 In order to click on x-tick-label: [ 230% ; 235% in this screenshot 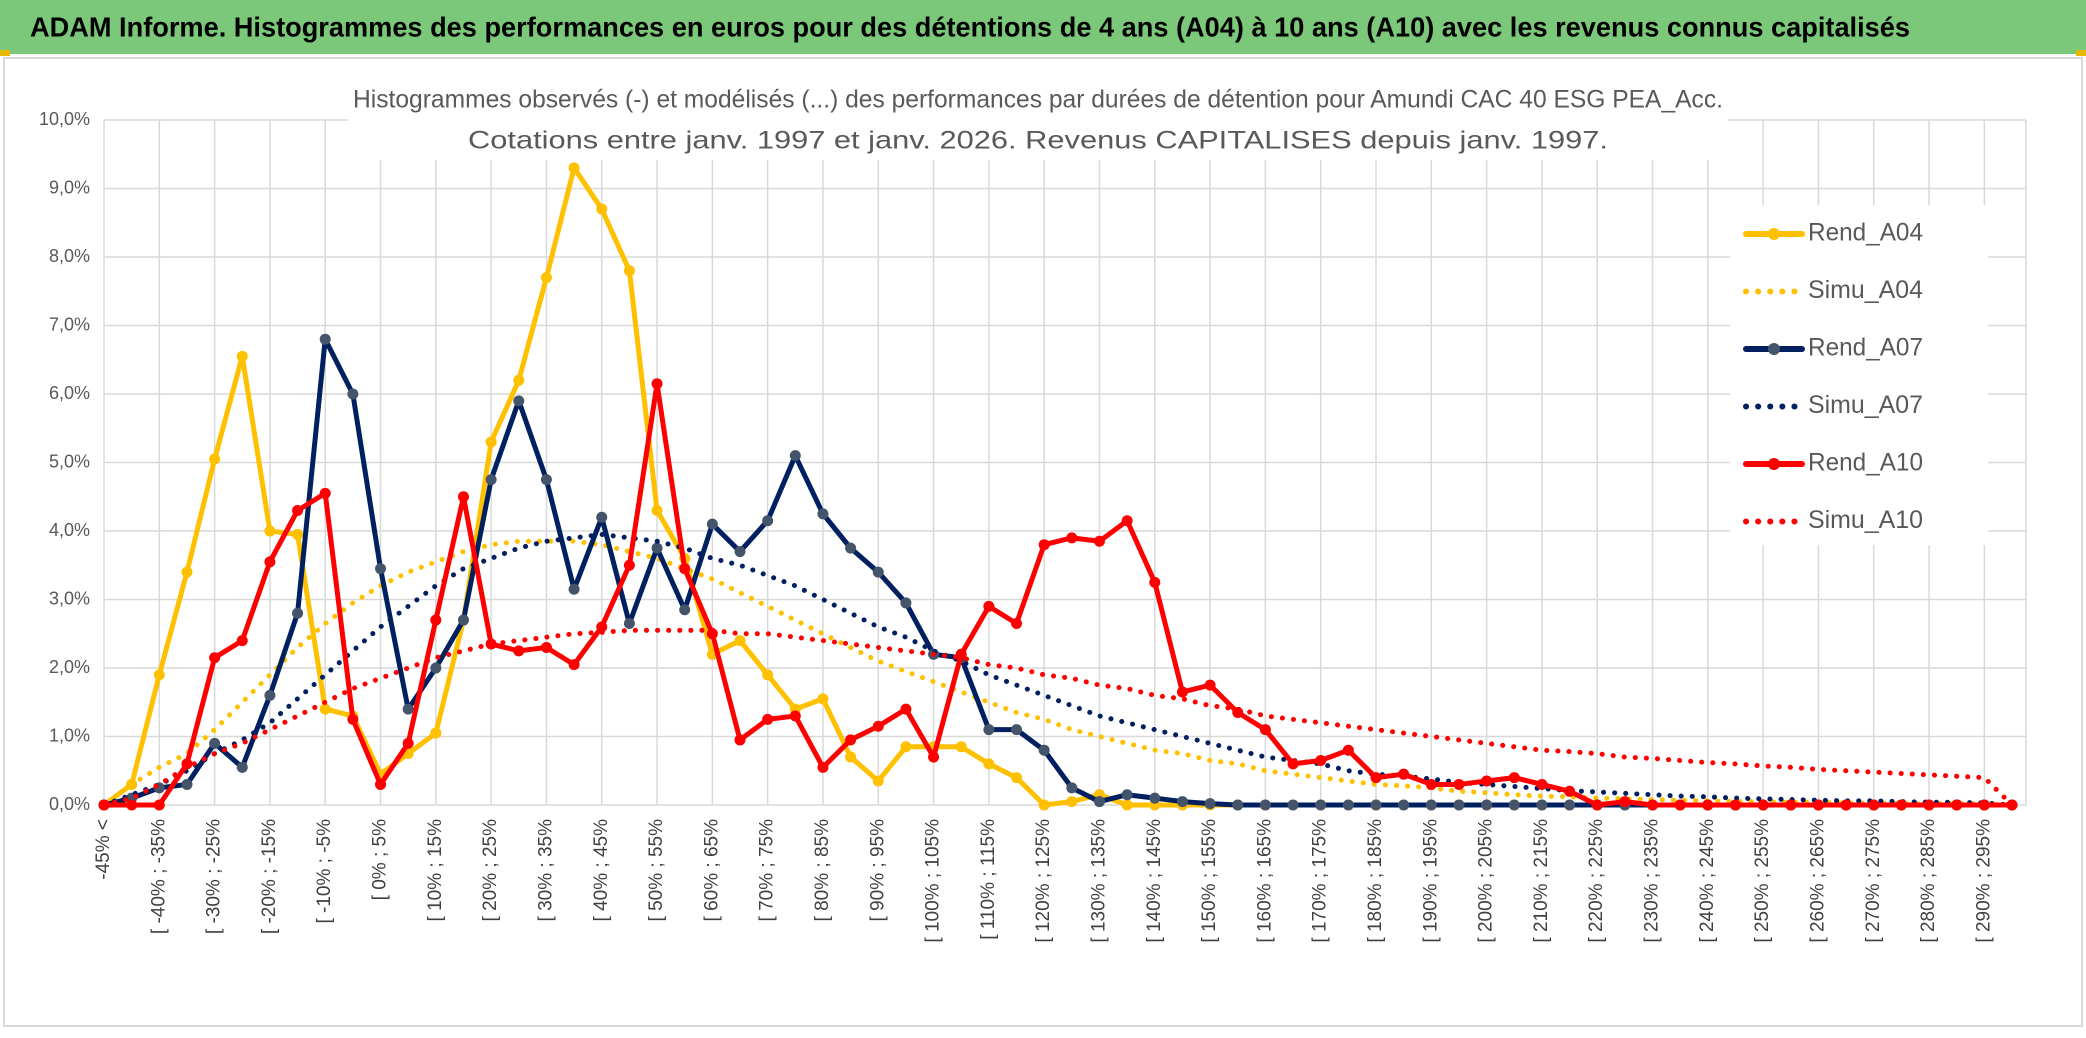, I will do `click(1652, 881)`.